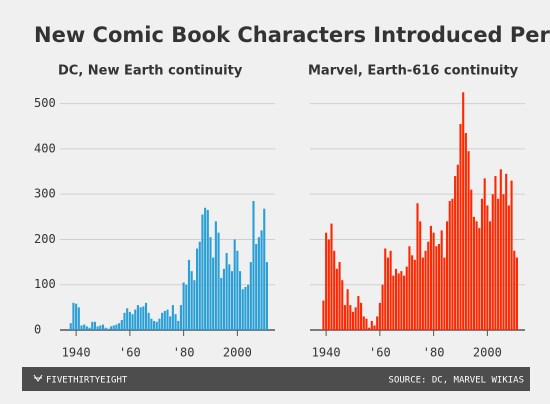 The height and width of the screenshot is (404, 550). What do you see at coordinates (487, 353) in the screenshot?
I see `x-tick-label: 2000` at bounding box center [487, 353].